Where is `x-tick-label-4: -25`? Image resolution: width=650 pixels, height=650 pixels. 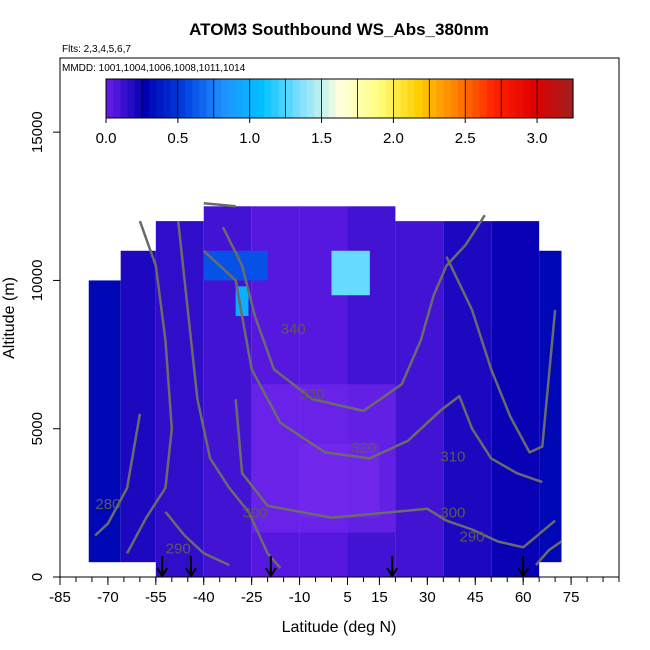 x-tick-label-4: -25 is located at coordinates (252, 597).